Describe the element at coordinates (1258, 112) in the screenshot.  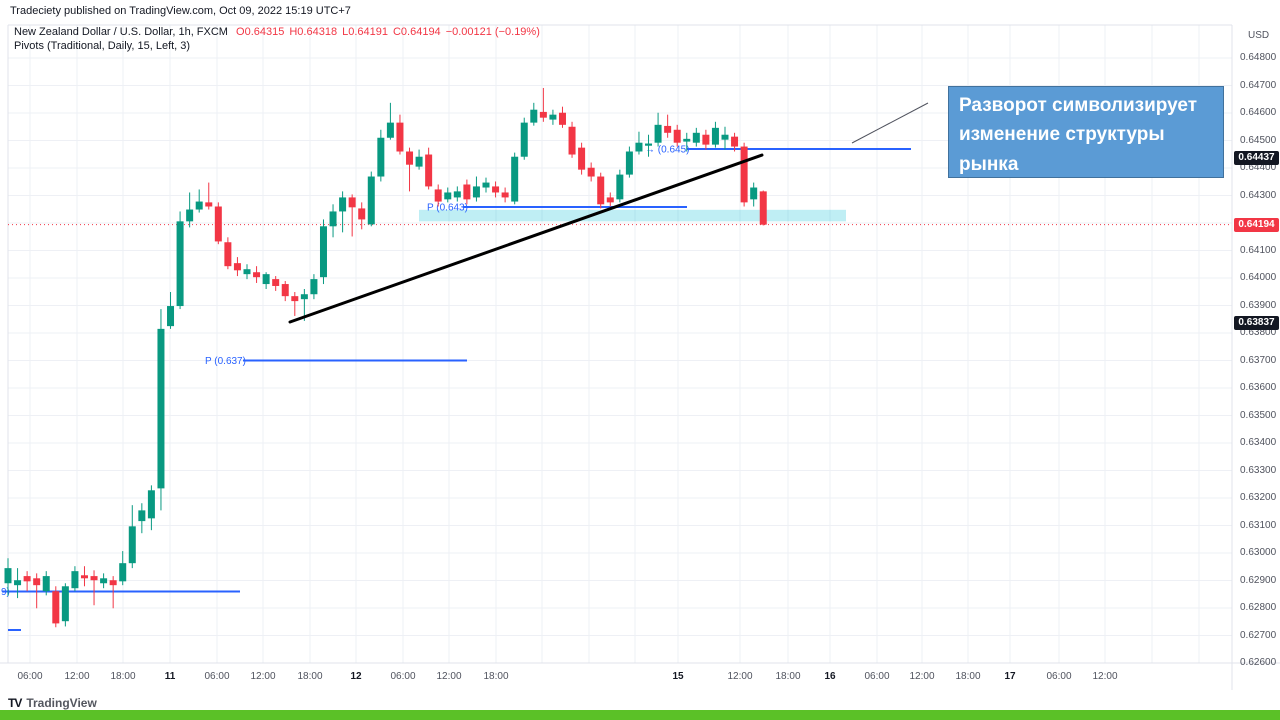
I see `price-axis-label: 0.64600` at that location.